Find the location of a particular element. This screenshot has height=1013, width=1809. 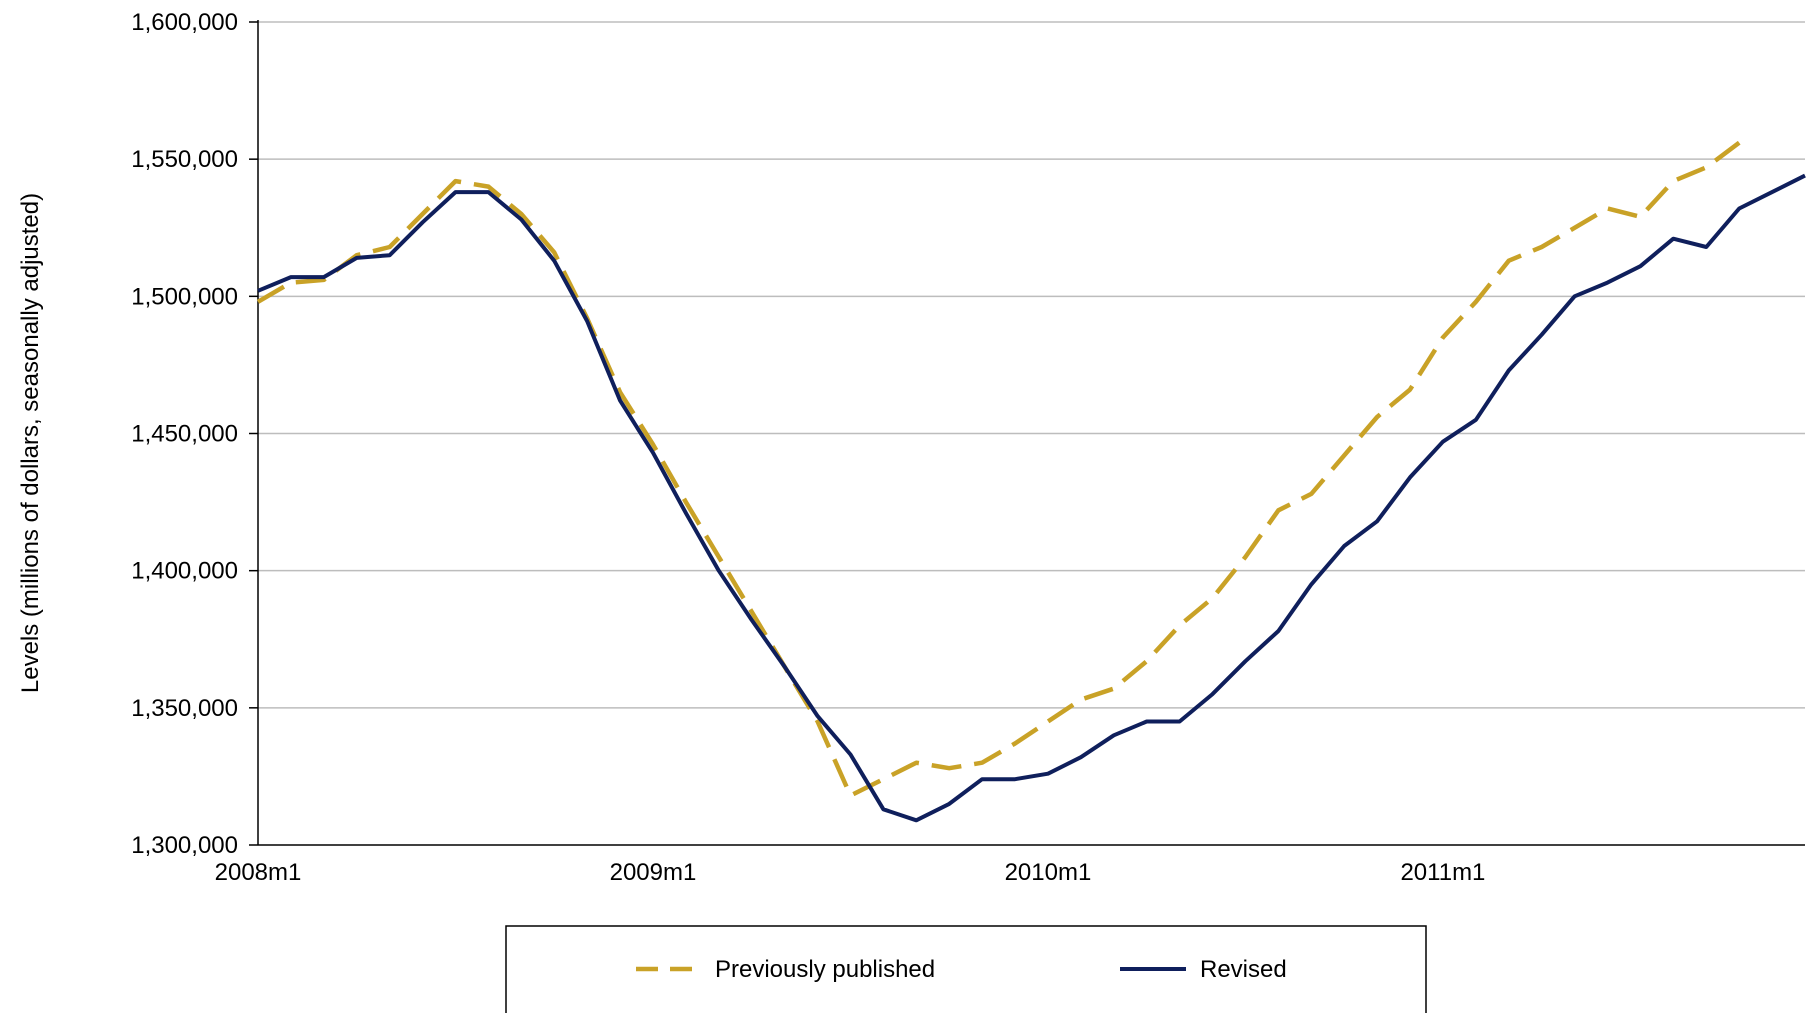

legend-box is located at coordinates (966, 969).